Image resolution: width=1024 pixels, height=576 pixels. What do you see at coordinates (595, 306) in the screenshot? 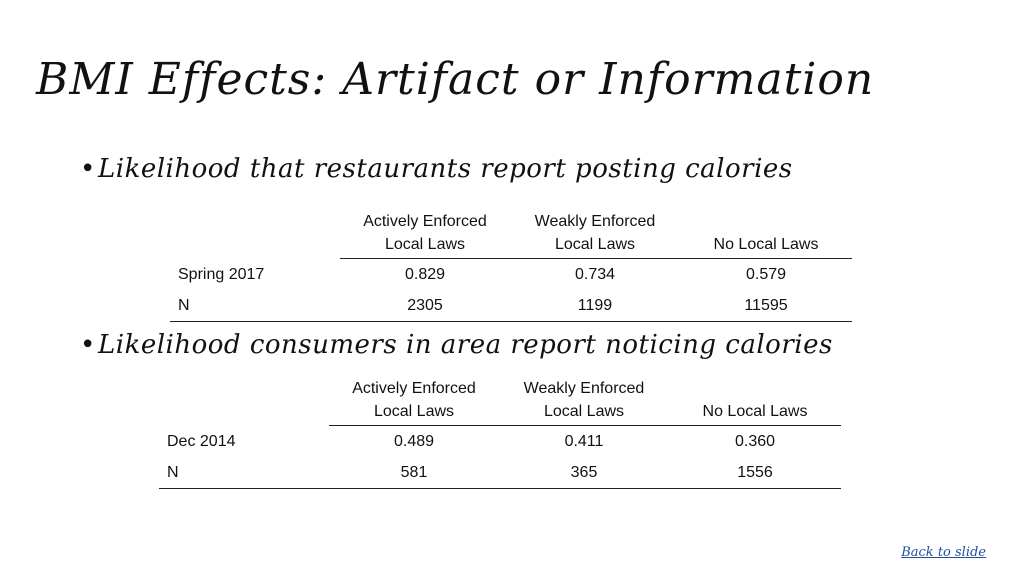
I see `table-cell: 1199` at bounding box center [595, 306].